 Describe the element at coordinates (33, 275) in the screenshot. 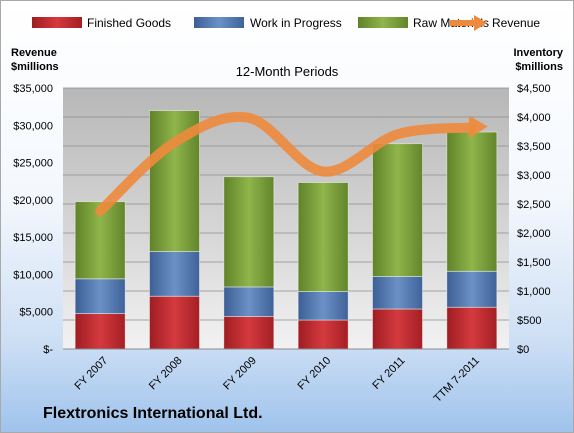

I see `left-axis-tick-label: $10,000` at that location.